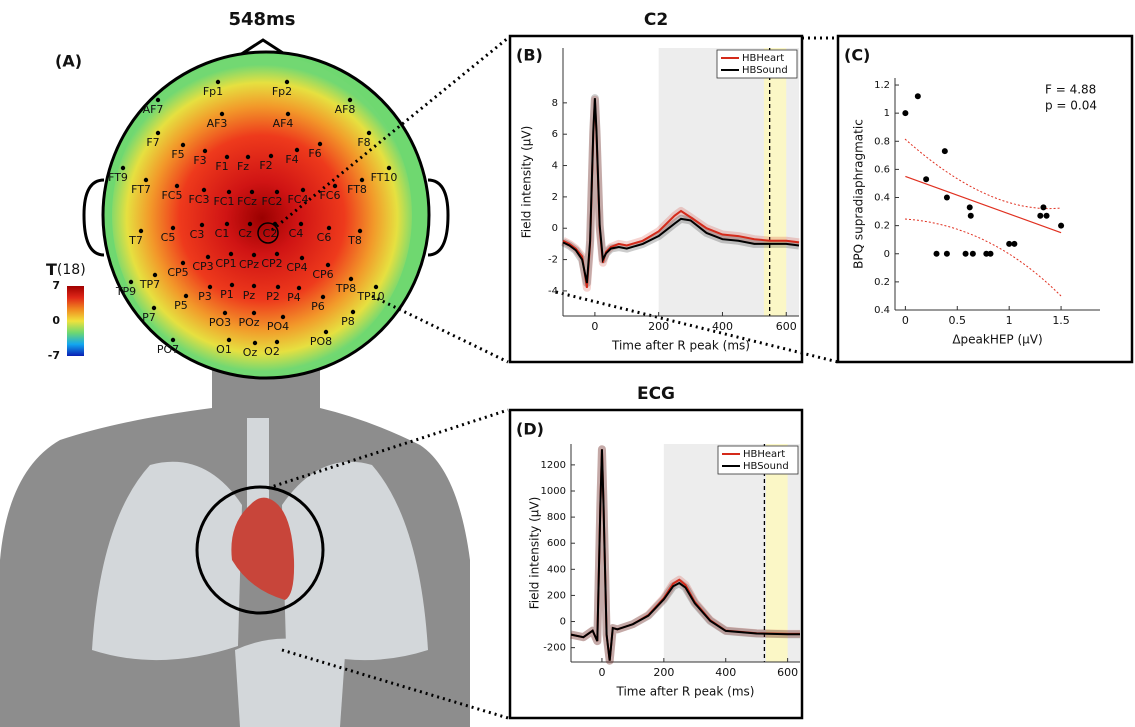 This screenshot has width=1135, height=727. I want to click on electrode-label: C4, so click(296, 233).